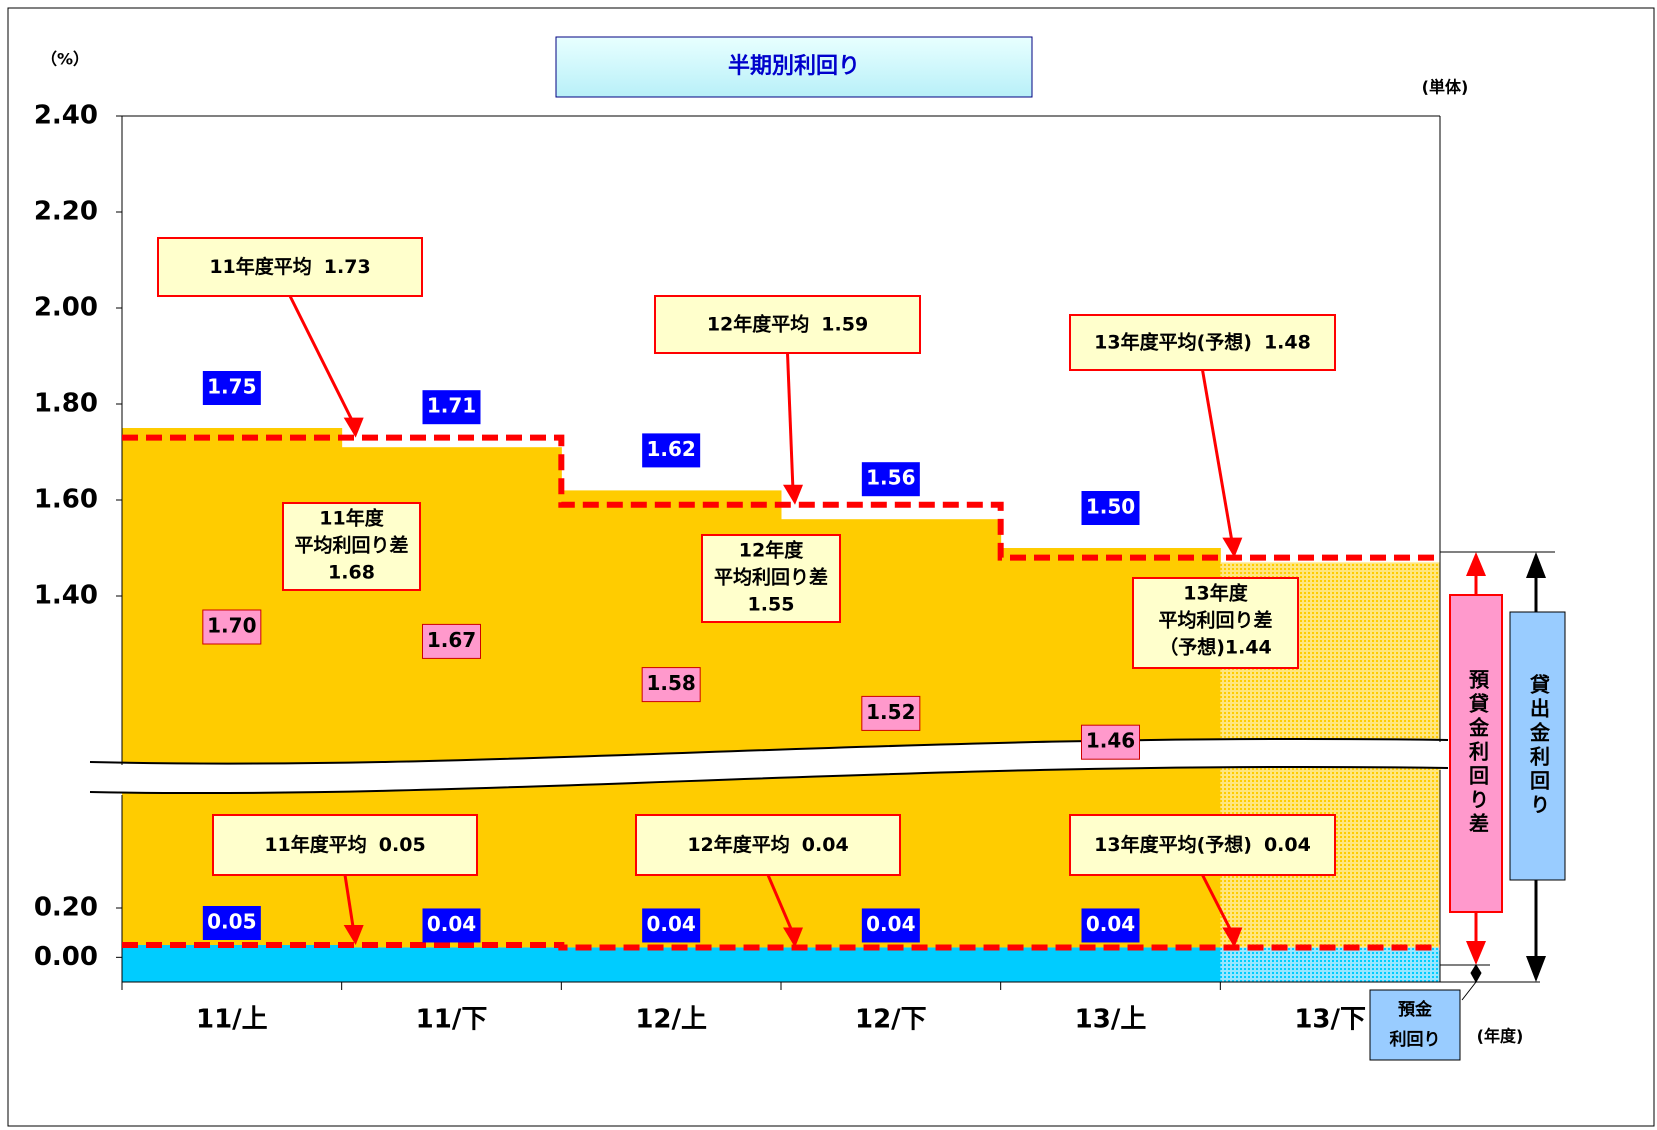 This screenshot has height=1130, width=1657. I want to click on spread-average-label: 12年度, so click(771, 550).